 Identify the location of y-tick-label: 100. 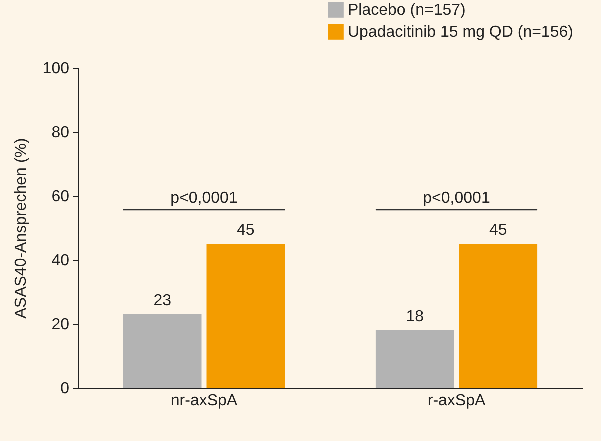
(56, 69).